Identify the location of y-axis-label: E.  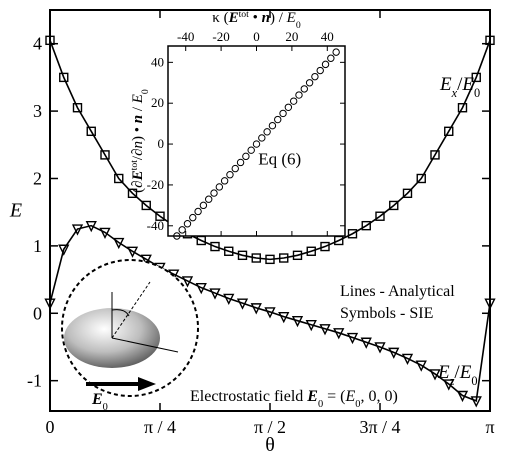
(15, 211).